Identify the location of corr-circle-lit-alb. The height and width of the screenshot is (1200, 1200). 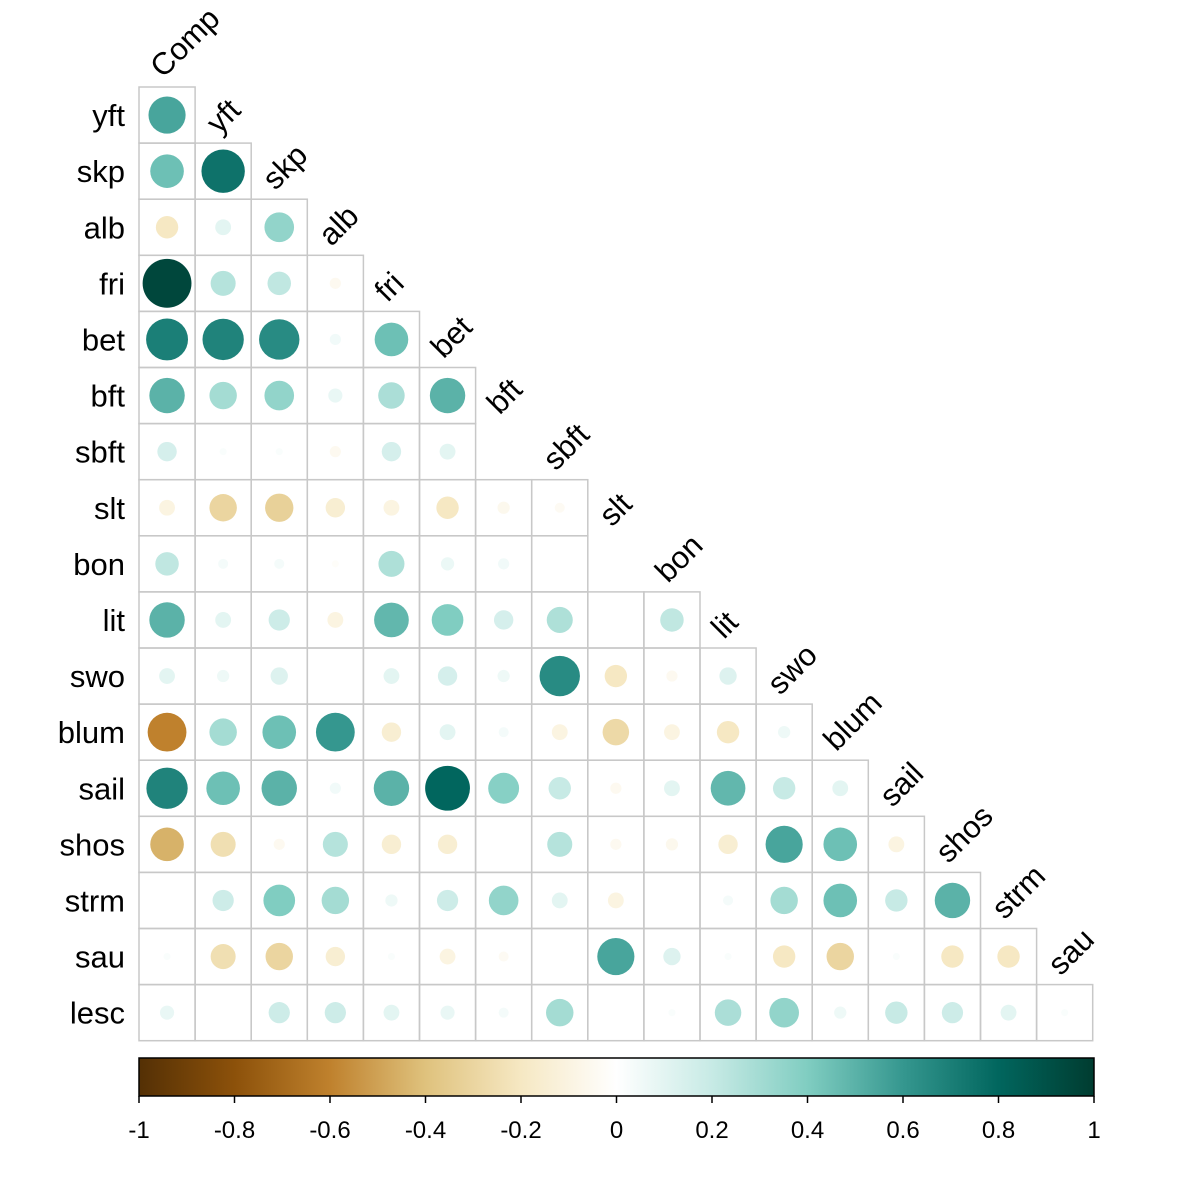
(335, 620).